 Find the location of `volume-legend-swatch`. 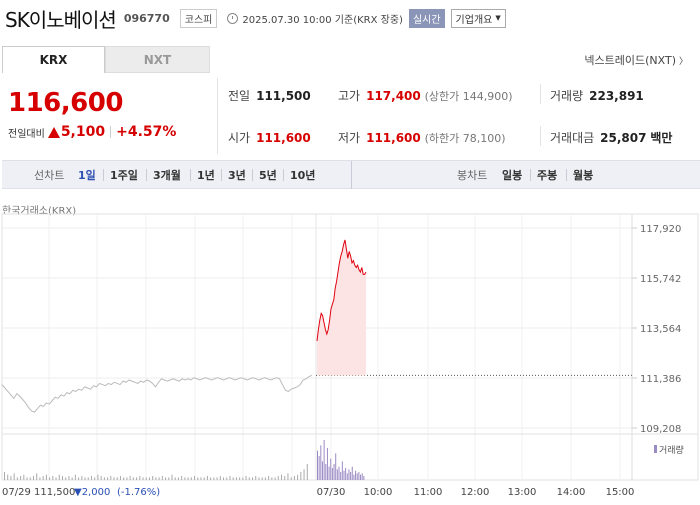

volume-legend-swatch is located at coordinates (655, 449).